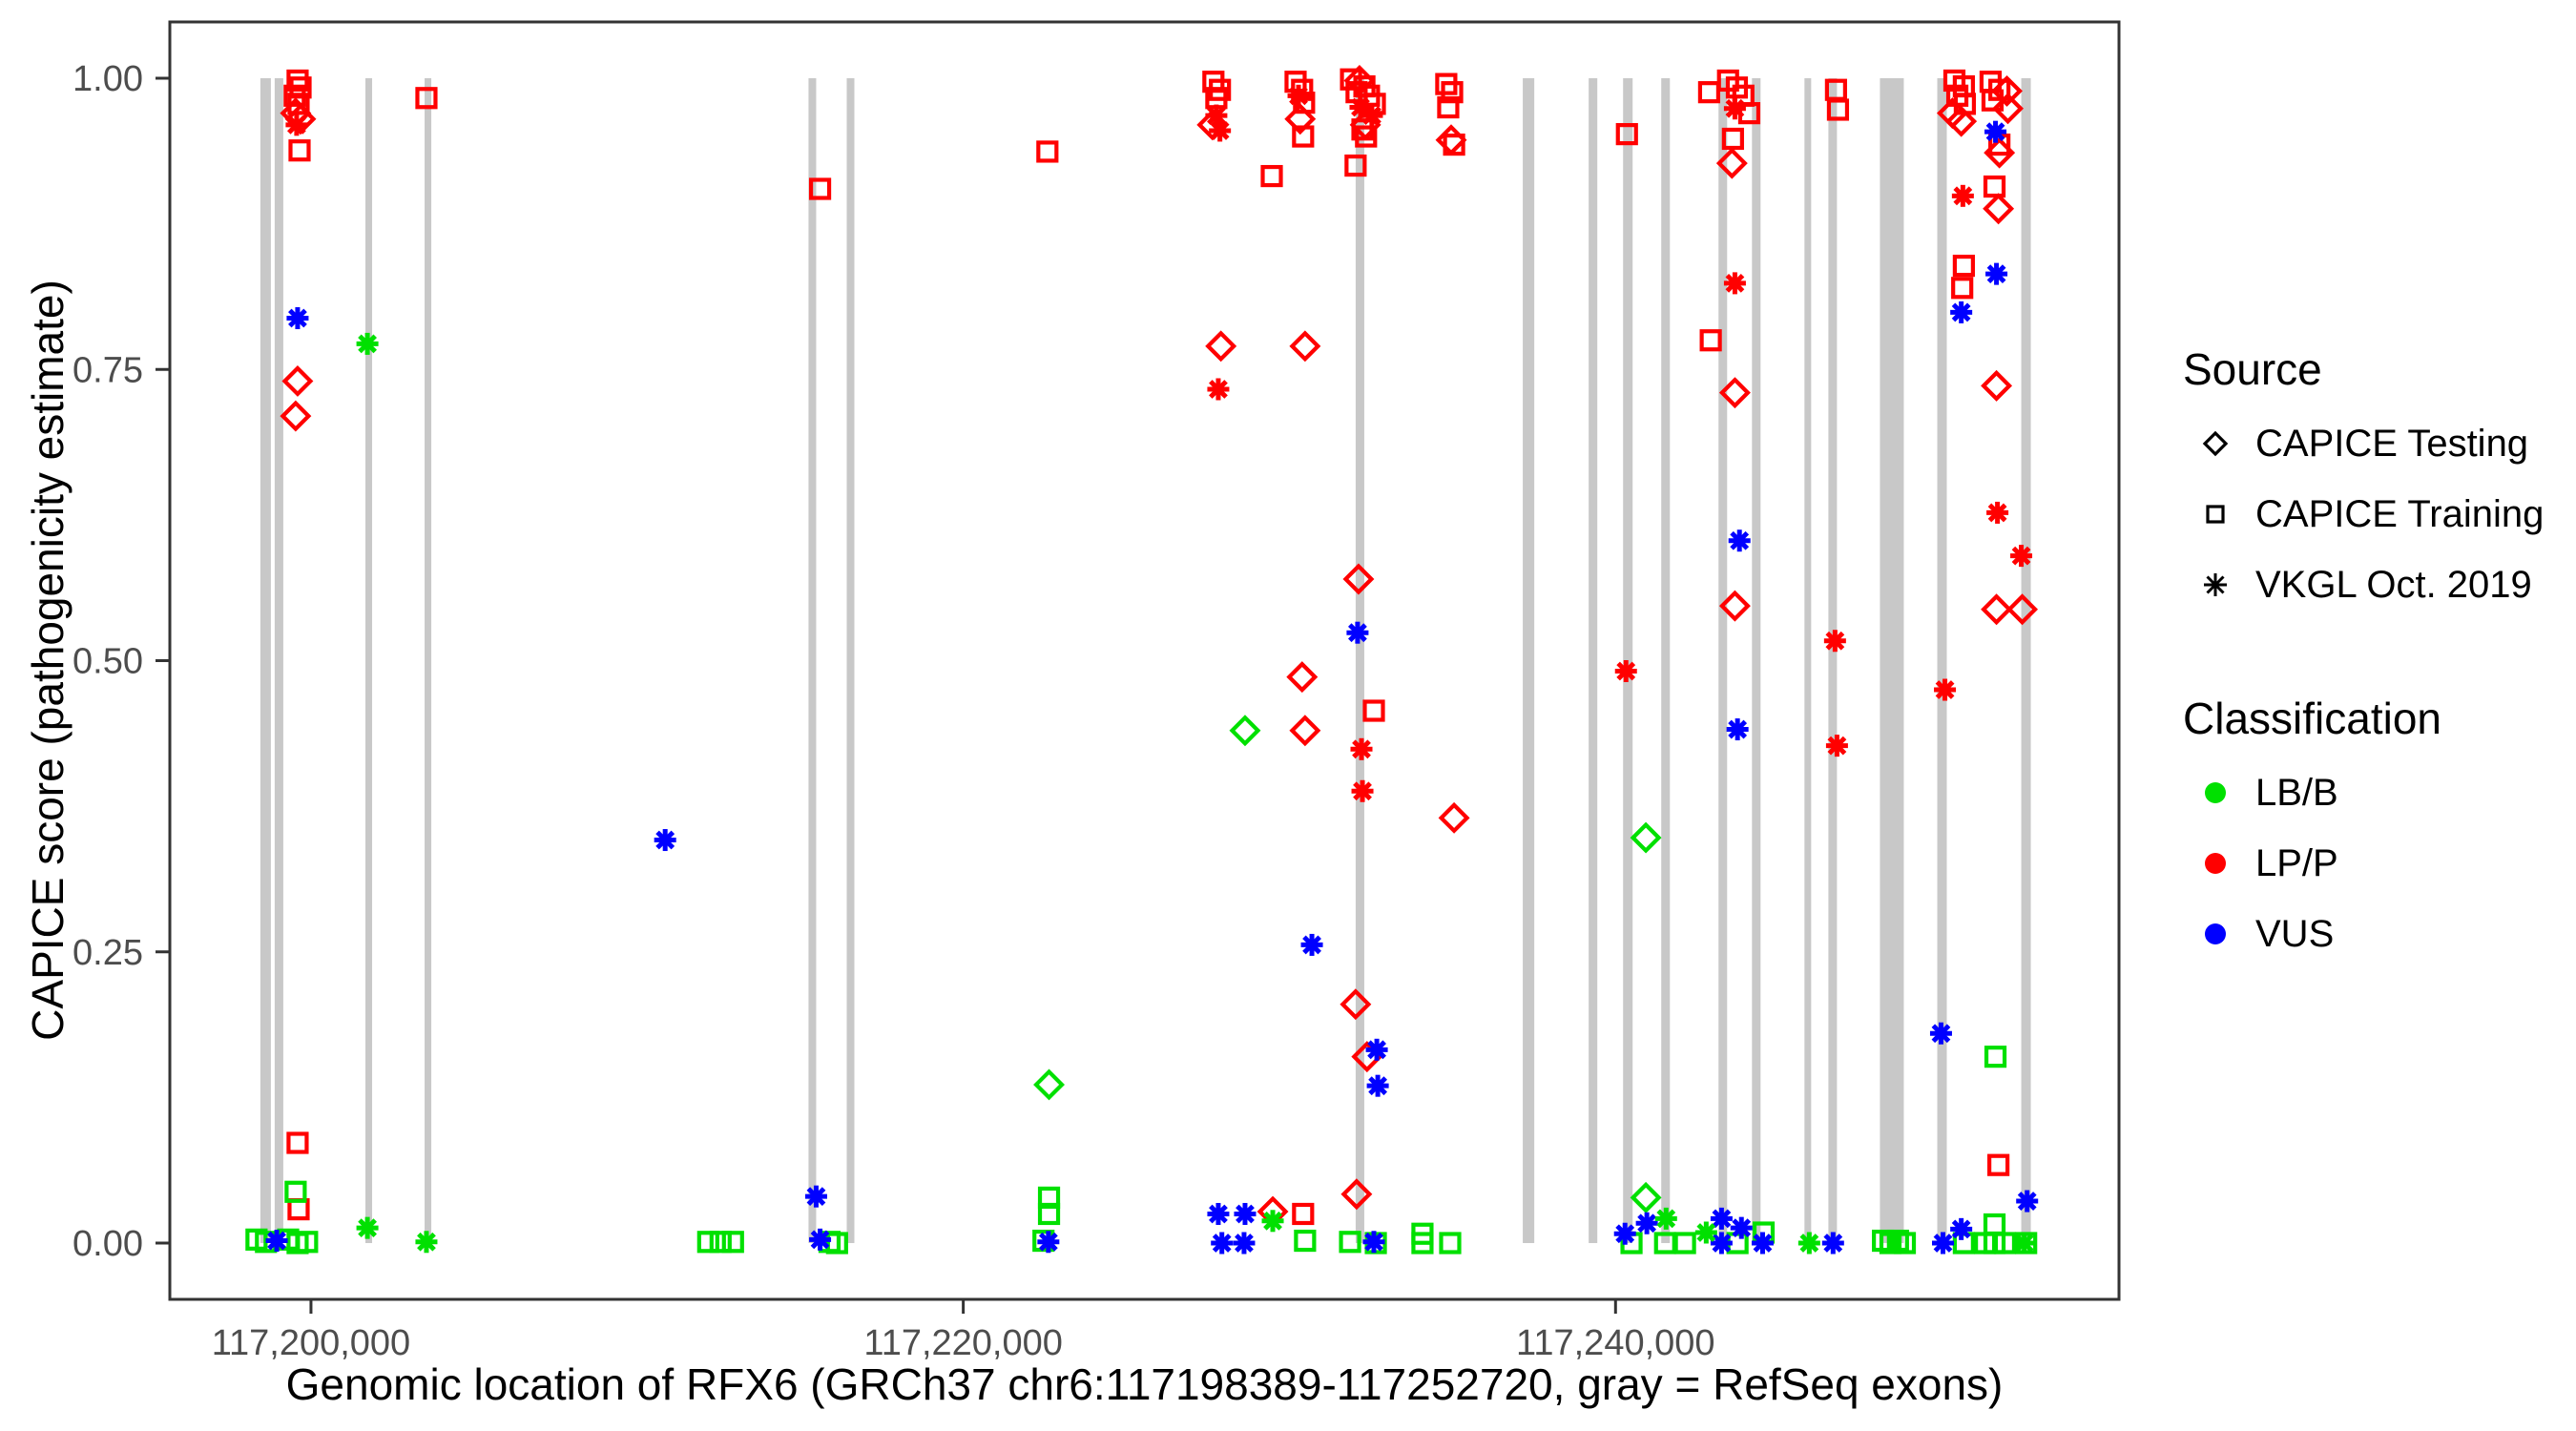 Image resolution: width=2576 pixels, height=1431 pixels. What do you see at coordinates (2215, 863) in the screenshot?
I see `lpp-dot-icon` at bounding box center [2215, 863].